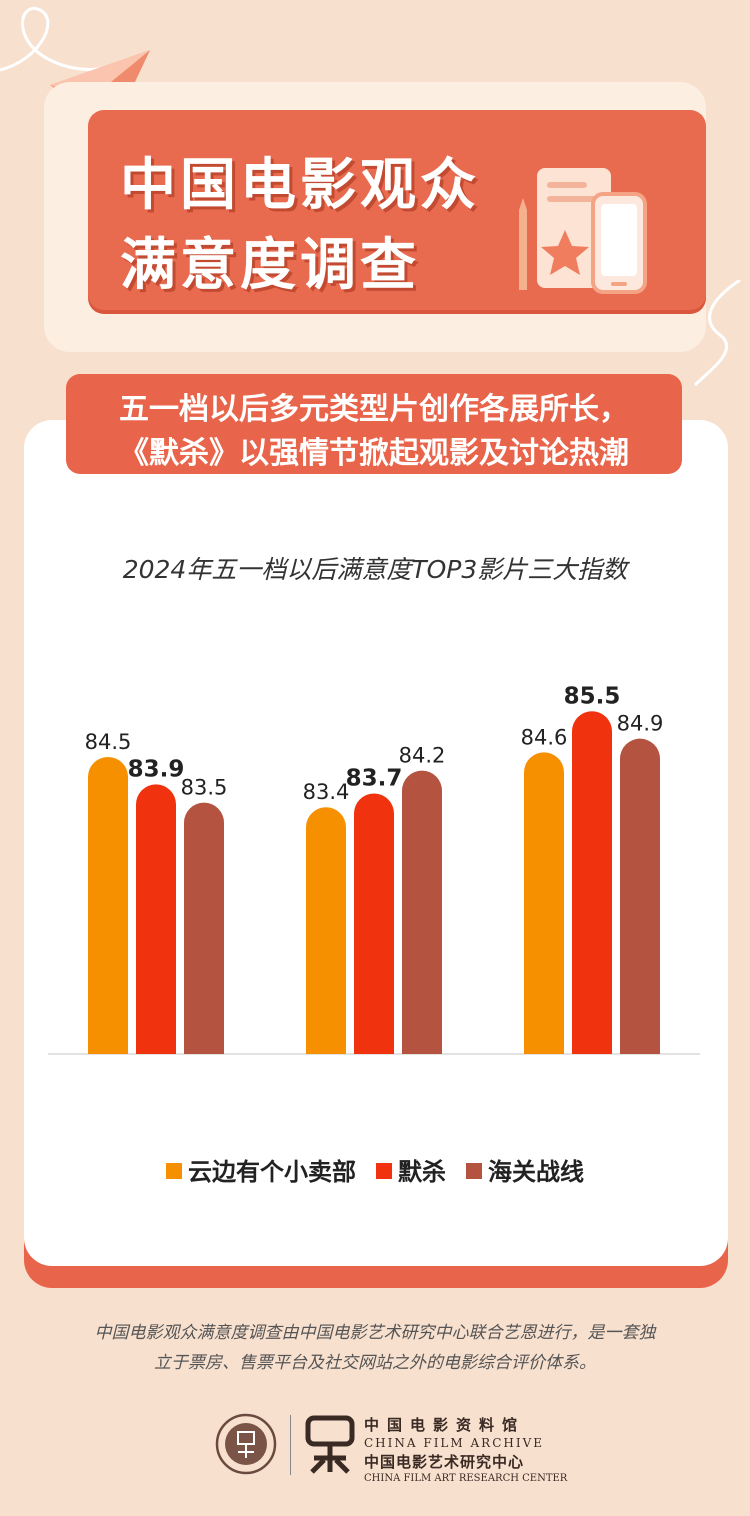 The image size is (750, 1516). Describe the element at coordinates (374, 1079) in the screenshot. I see `x-tick-label-2: 思想性` at that location.